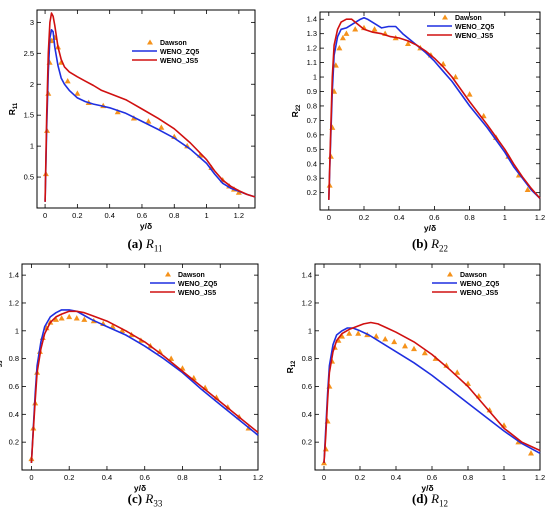 The image size is (550, 512). Describe the element at coordinates (32, 84) in the screenshot. I see `y-tick-label: 2` at that location.